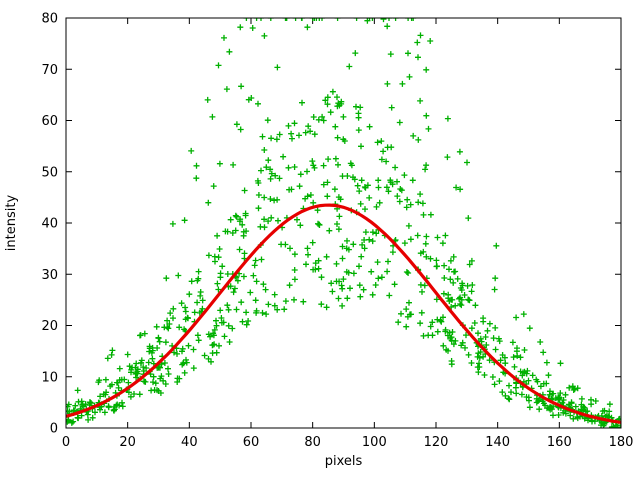 The height and width of the screenshot is (480, 640). I want to click on y-tick-label: 60, so click(49, 121).